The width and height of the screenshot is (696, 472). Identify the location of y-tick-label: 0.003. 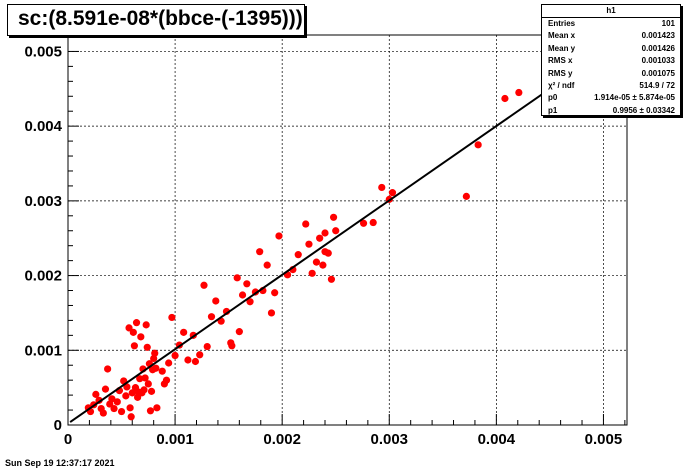
(43, 201).